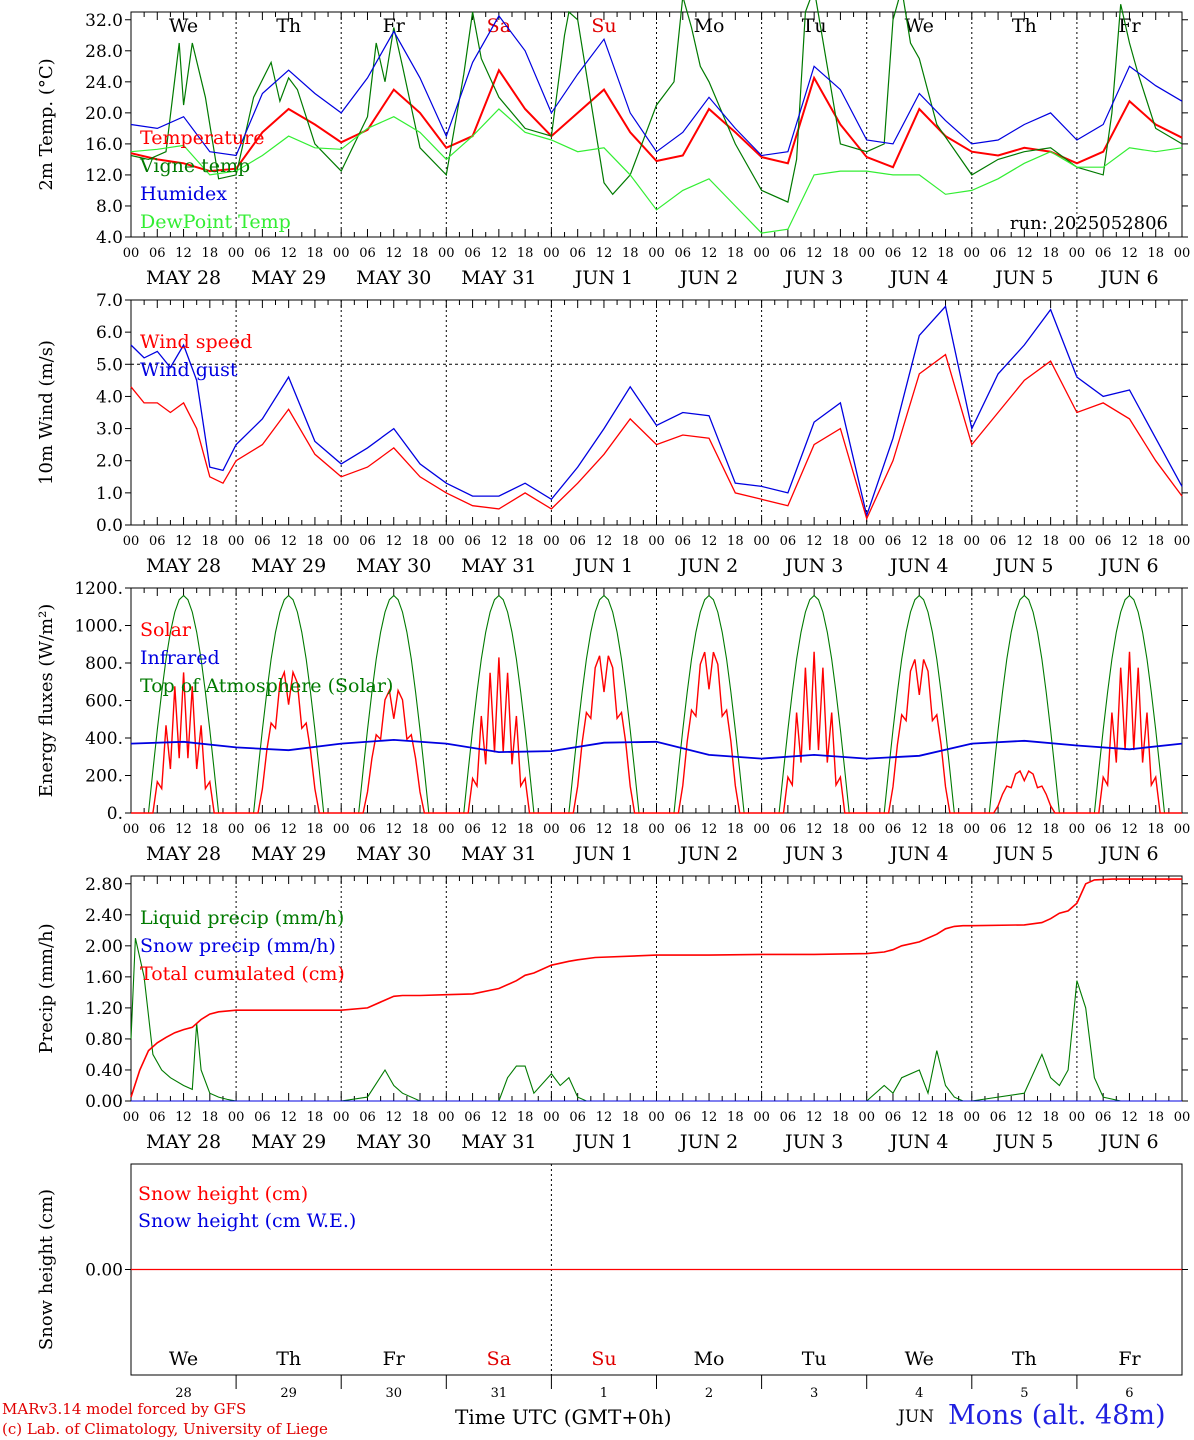 The width and height of the screenshot is (1194, 1440). Describe the element at coordinates (1089, 223) in the screenshot. I see `run-label: run: 2025052806` at that location.